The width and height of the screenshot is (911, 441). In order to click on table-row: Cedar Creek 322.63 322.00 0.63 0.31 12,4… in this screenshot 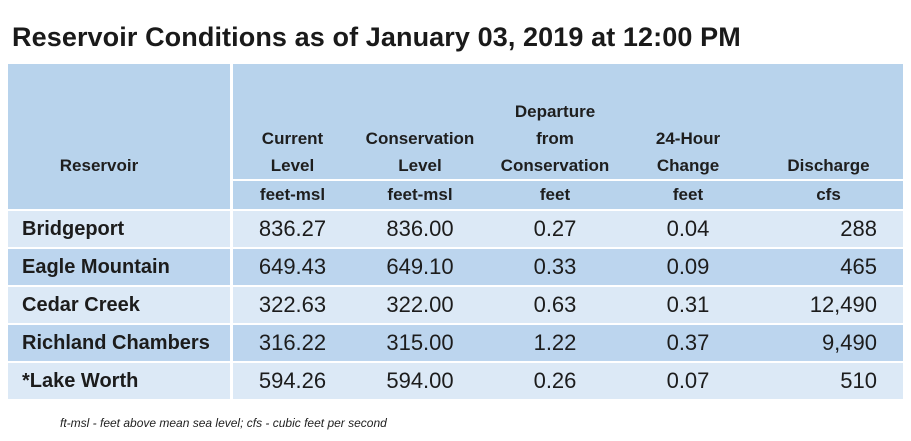, I will do `click(455, 304)`.